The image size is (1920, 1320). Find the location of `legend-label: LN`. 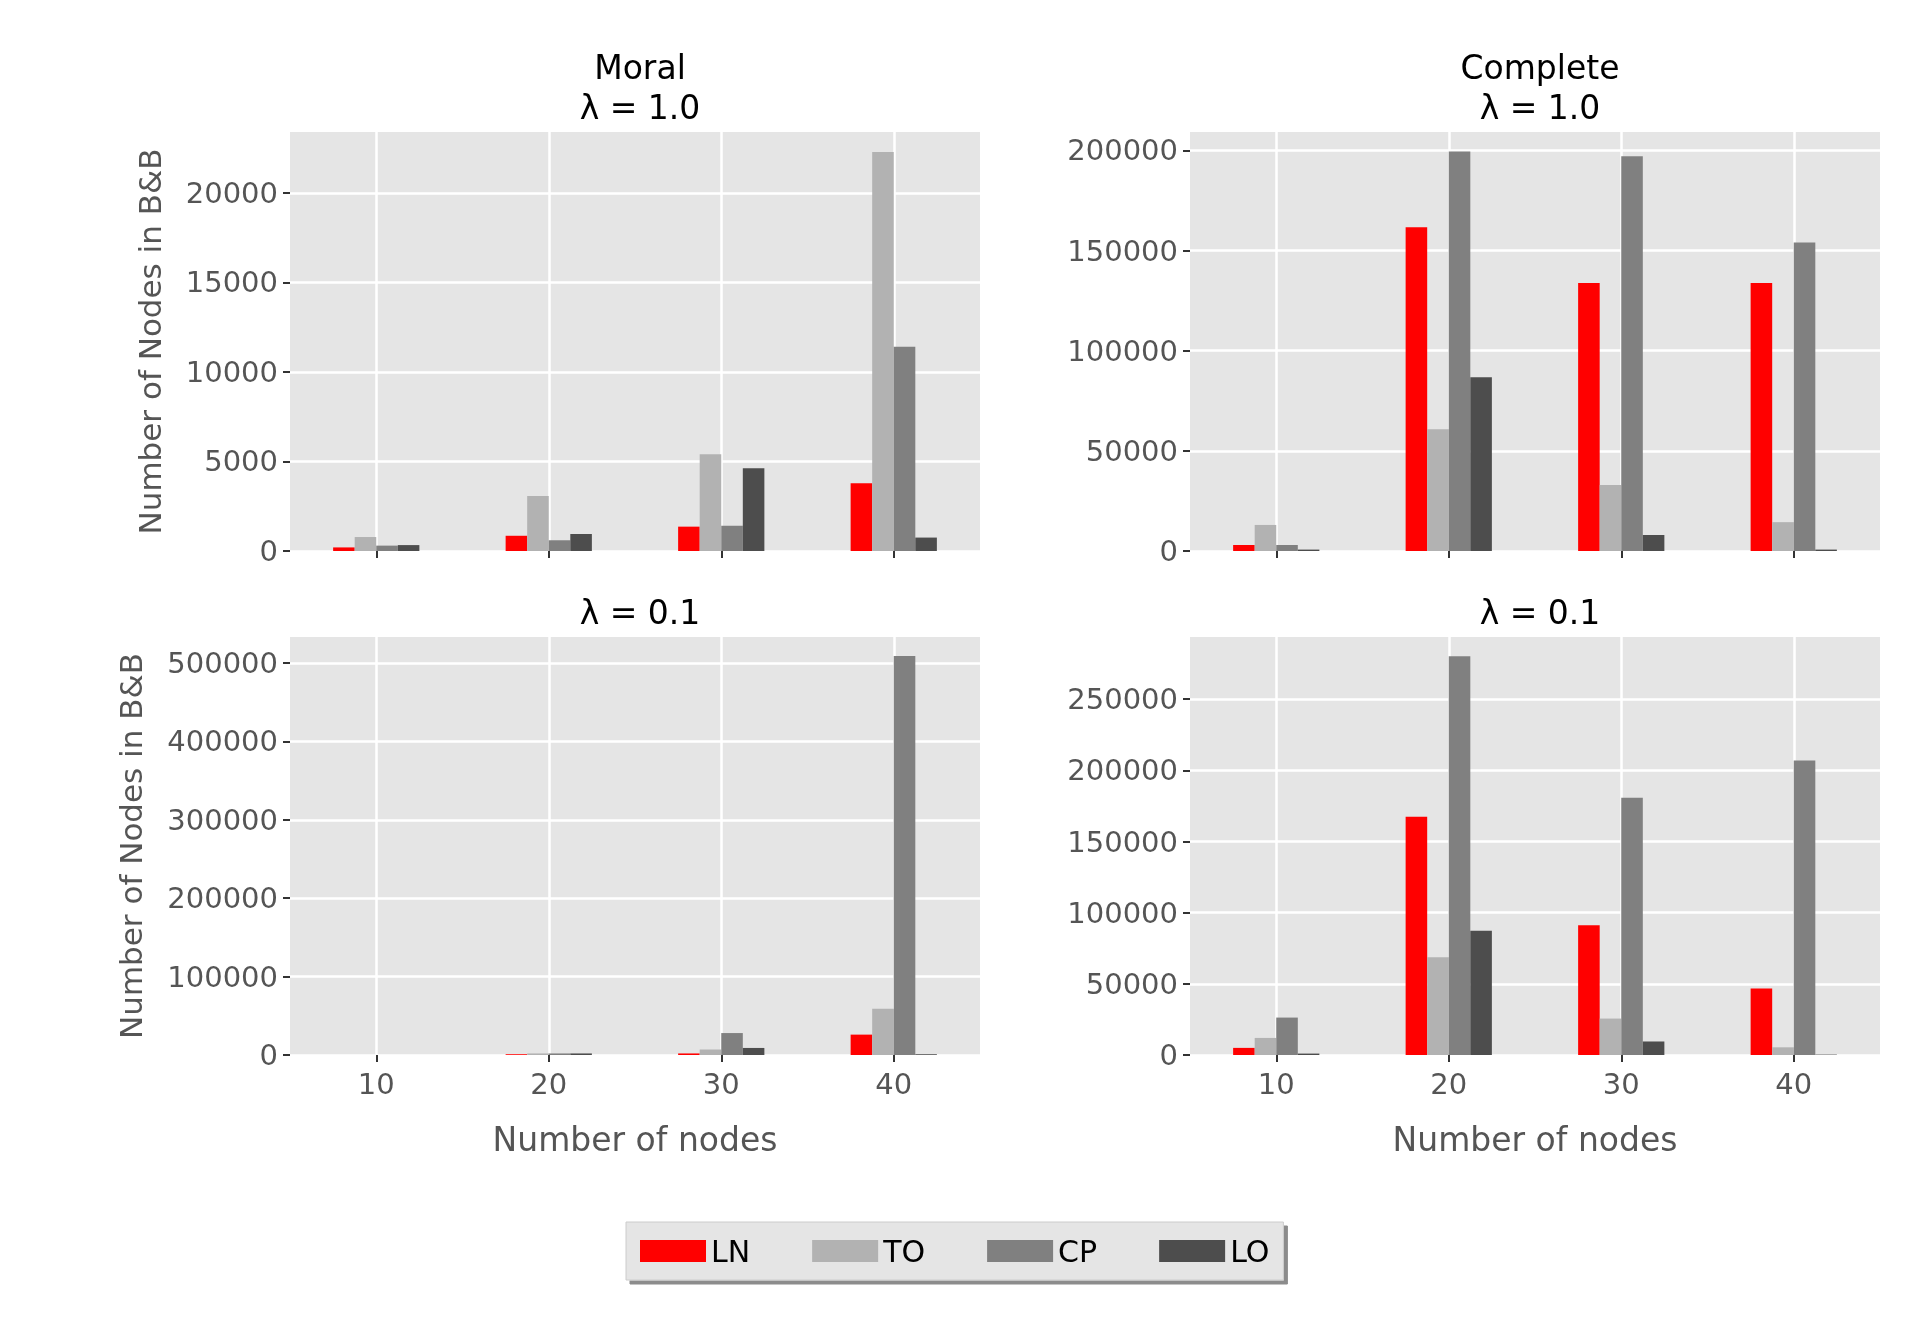

legend-label: LN is located at coordinates (731, 1251).